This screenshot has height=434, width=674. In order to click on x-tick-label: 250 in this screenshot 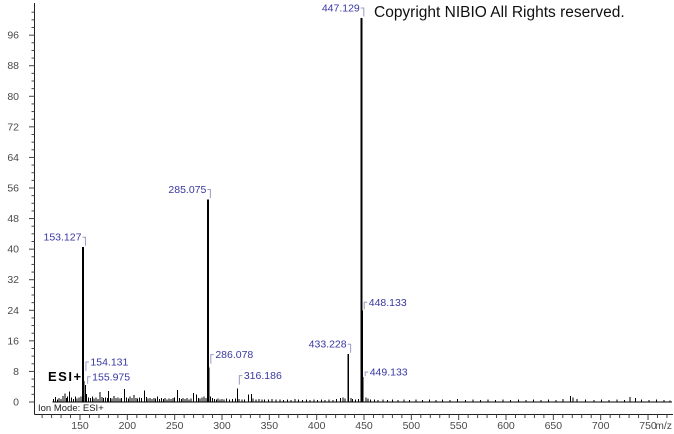, I will do `click(175, 426)`.